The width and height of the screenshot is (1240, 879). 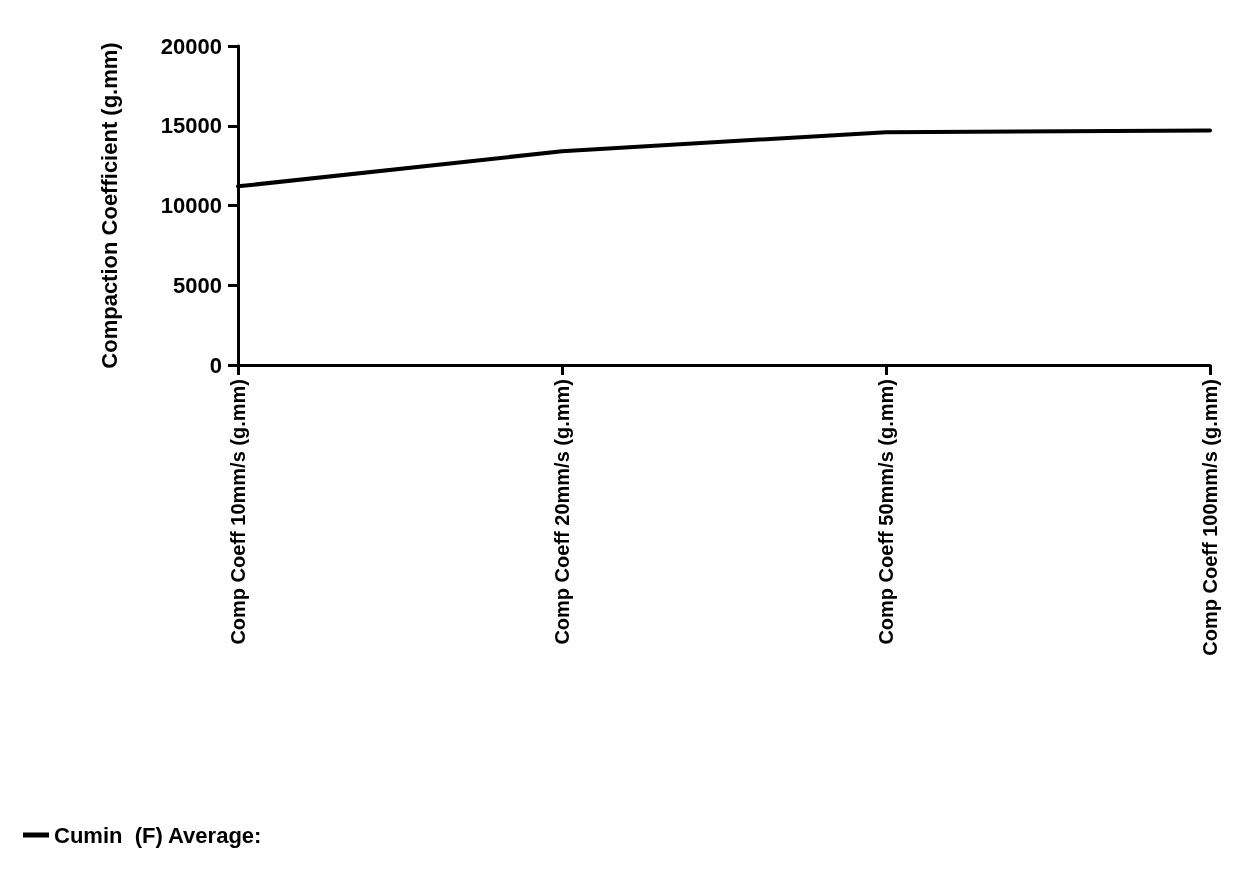 What do you see at coordinates (238, 512) in the screenshot?
I see `x-tick-label: Comp Coeff 10mm/s (g.mm)` at bounding box center [238, 512].